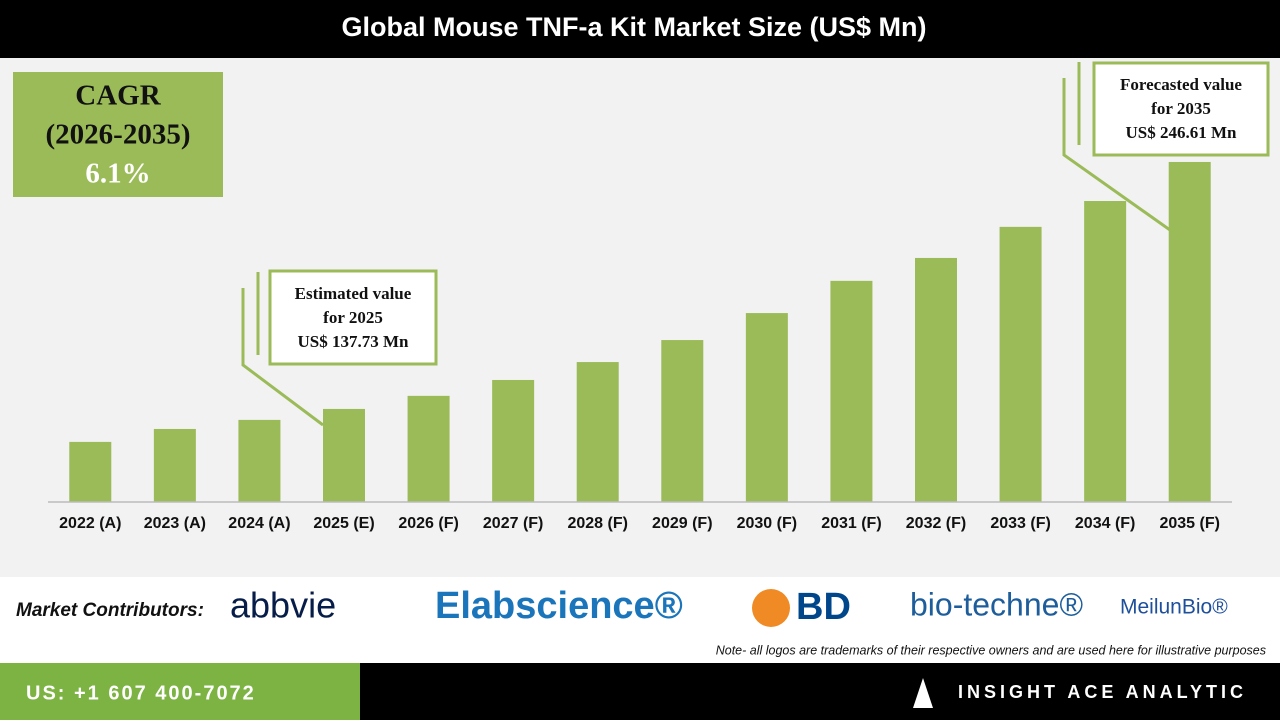  What do you see at coordinates (559, 606) in the screenshot?
I see `logo: Elabscience®` at bounding box center [559, 606].